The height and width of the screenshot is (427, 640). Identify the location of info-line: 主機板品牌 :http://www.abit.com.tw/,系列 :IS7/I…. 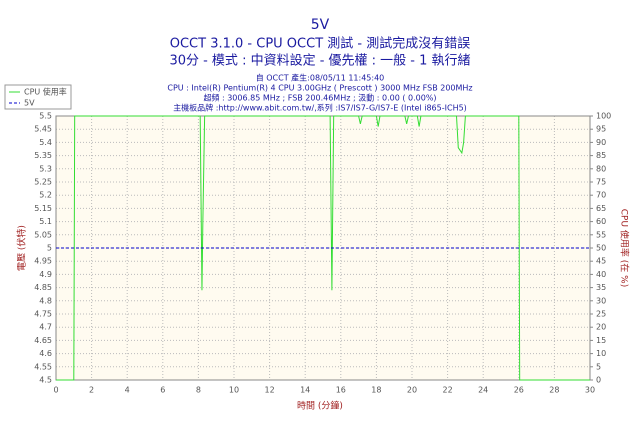
(320, 108).